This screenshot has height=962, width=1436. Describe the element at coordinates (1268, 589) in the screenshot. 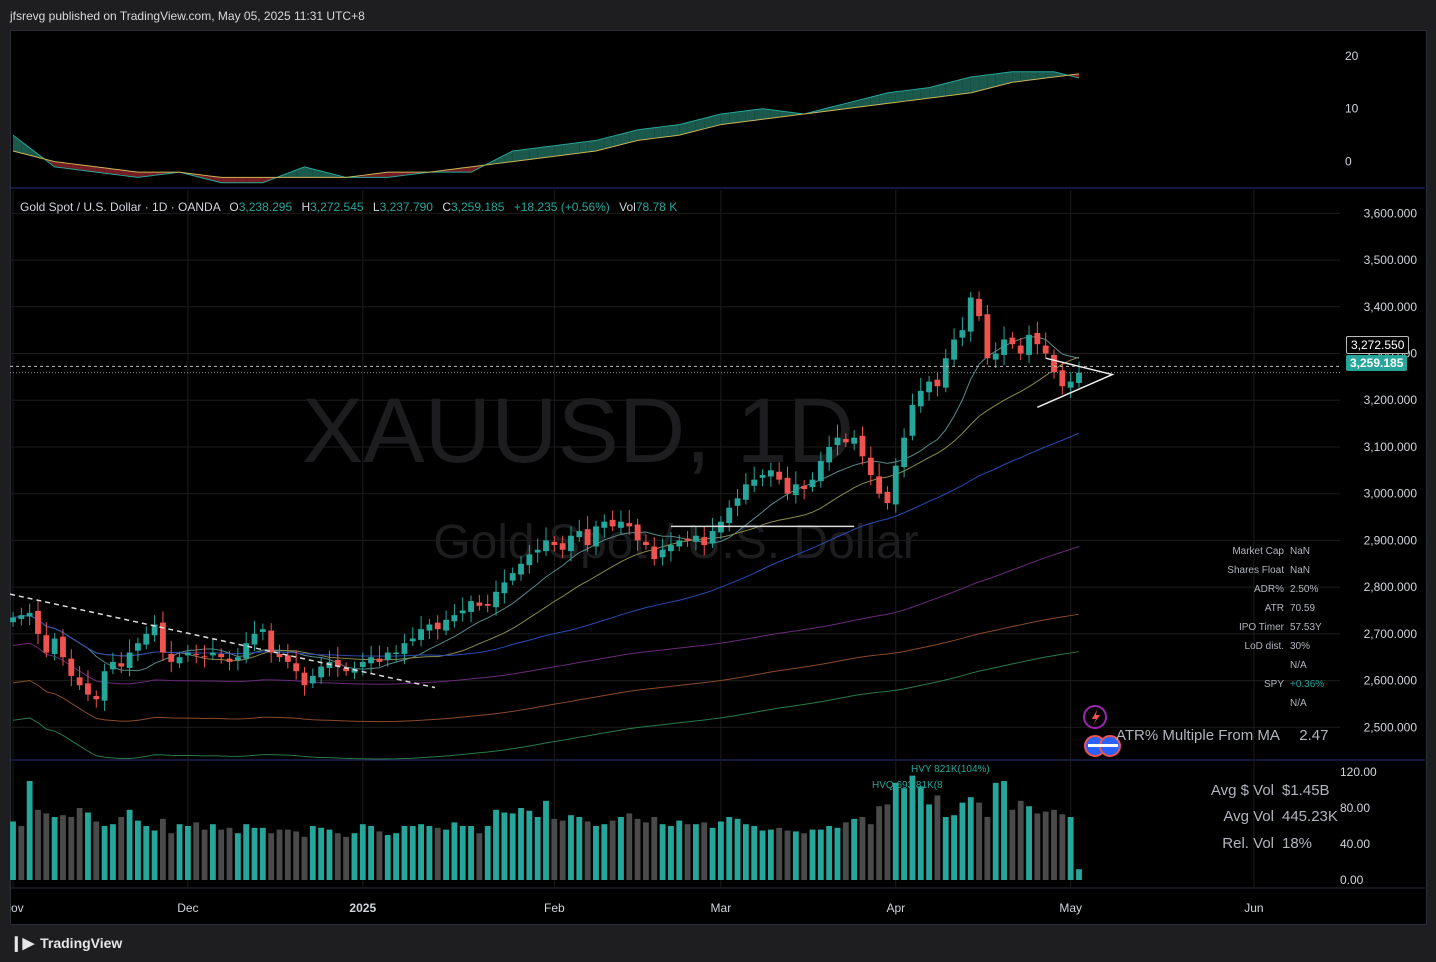

I see `stats-key: ADR%` at that location.